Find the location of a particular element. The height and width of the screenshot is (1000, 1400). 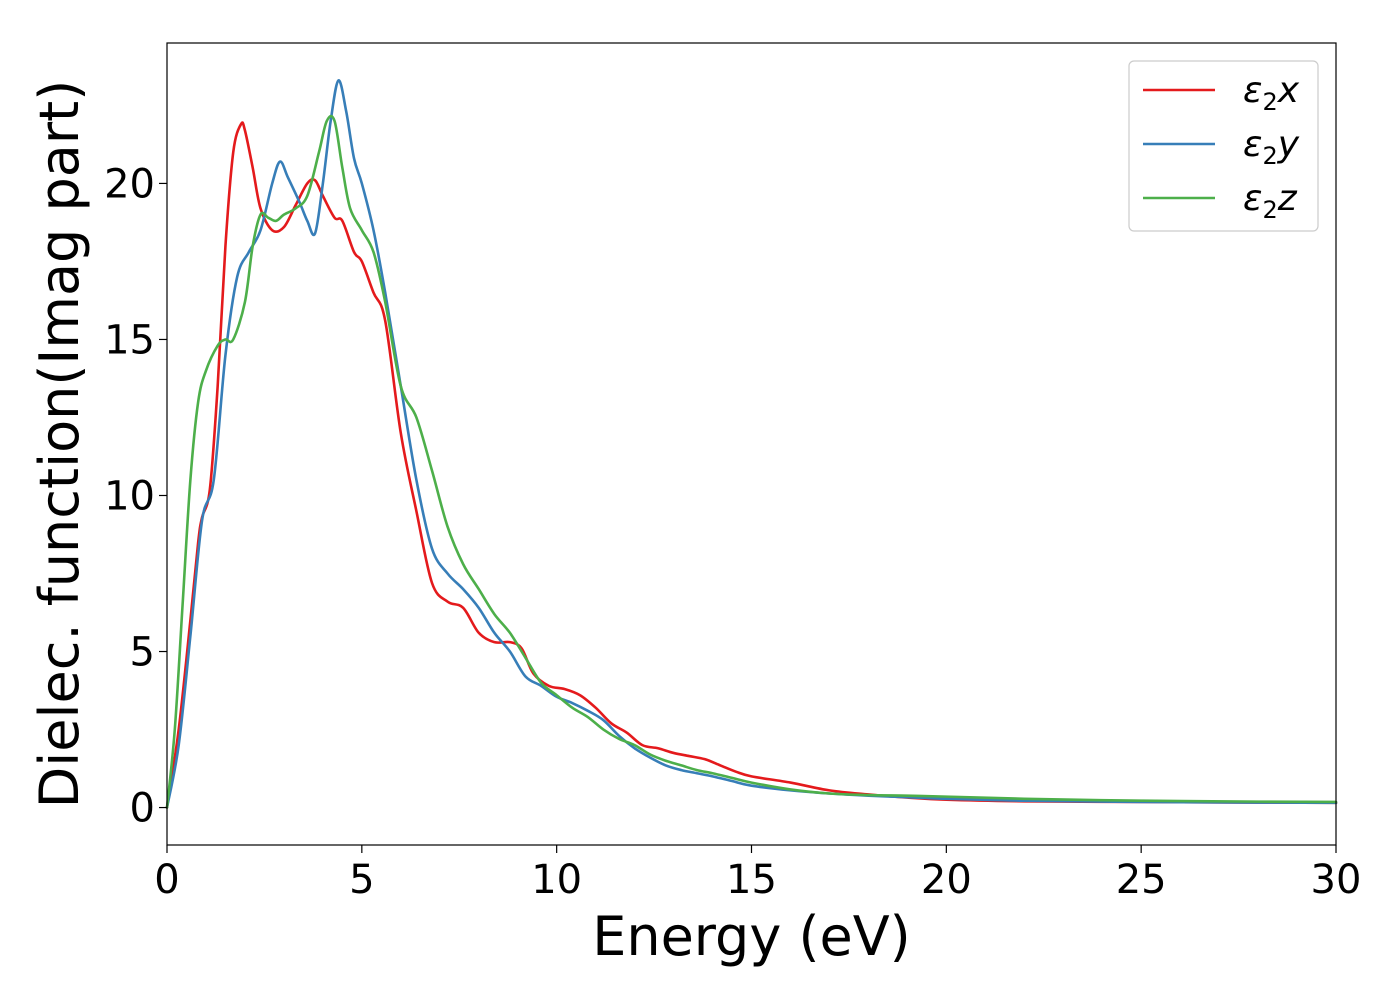

legend-label-z: ε2z is located at coordinates (1270, 201).